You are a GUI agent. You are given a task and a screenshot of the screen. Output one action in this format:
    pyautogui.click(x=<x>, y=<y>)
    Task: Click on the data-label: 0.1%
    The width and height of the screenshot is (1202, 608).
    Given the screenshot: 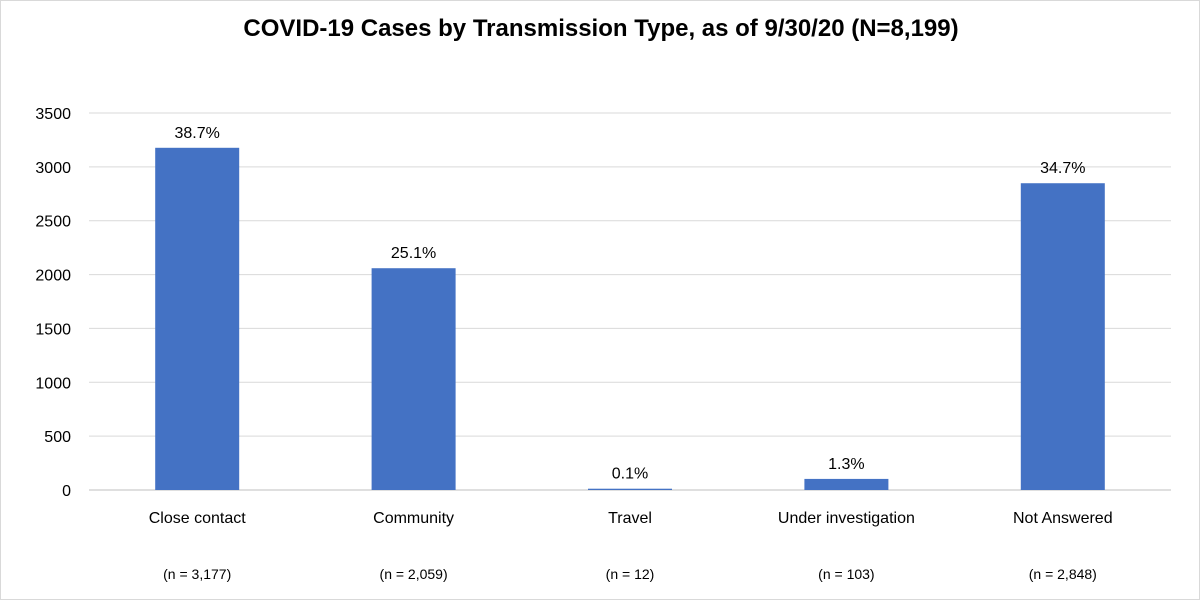 What is the action you would take?
    pyautogui.click(x=630, y=474)
    